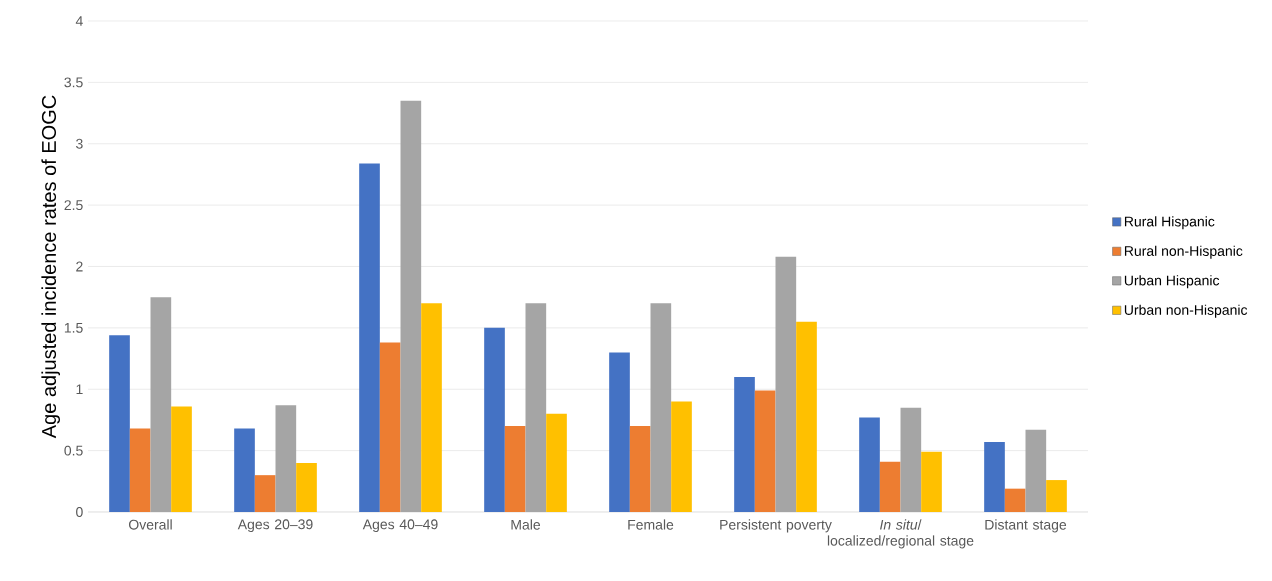 The image size is (1272, 581). Describe the element at coordinates (79, 21) in the screenshot. I see `y-tick-label: 4` at that location.